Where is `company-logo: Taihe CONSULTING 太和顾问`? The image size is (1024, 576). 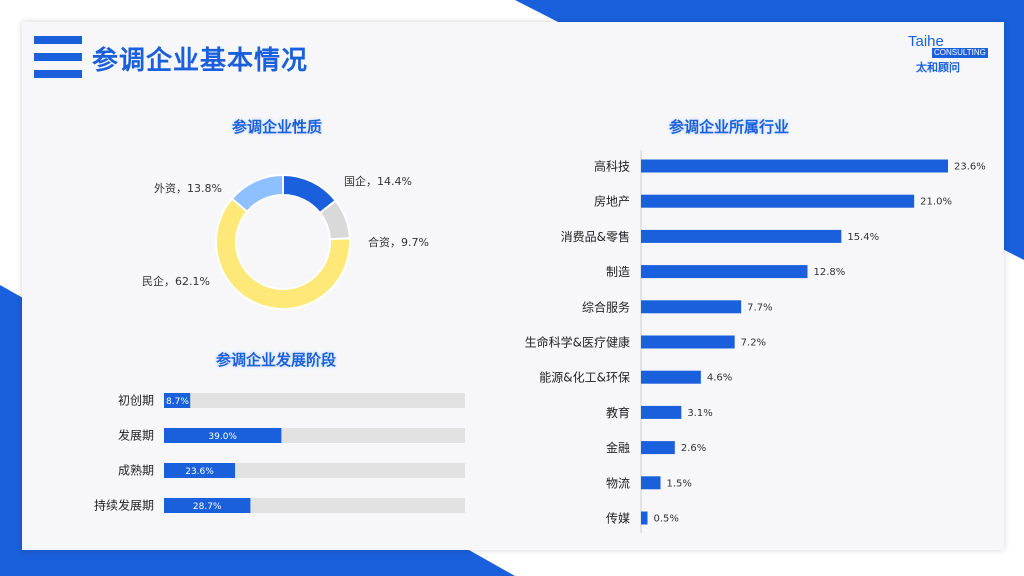 company-logo: Taihe CONSULTING 太和顾问 is located at coordinates (953, 53).